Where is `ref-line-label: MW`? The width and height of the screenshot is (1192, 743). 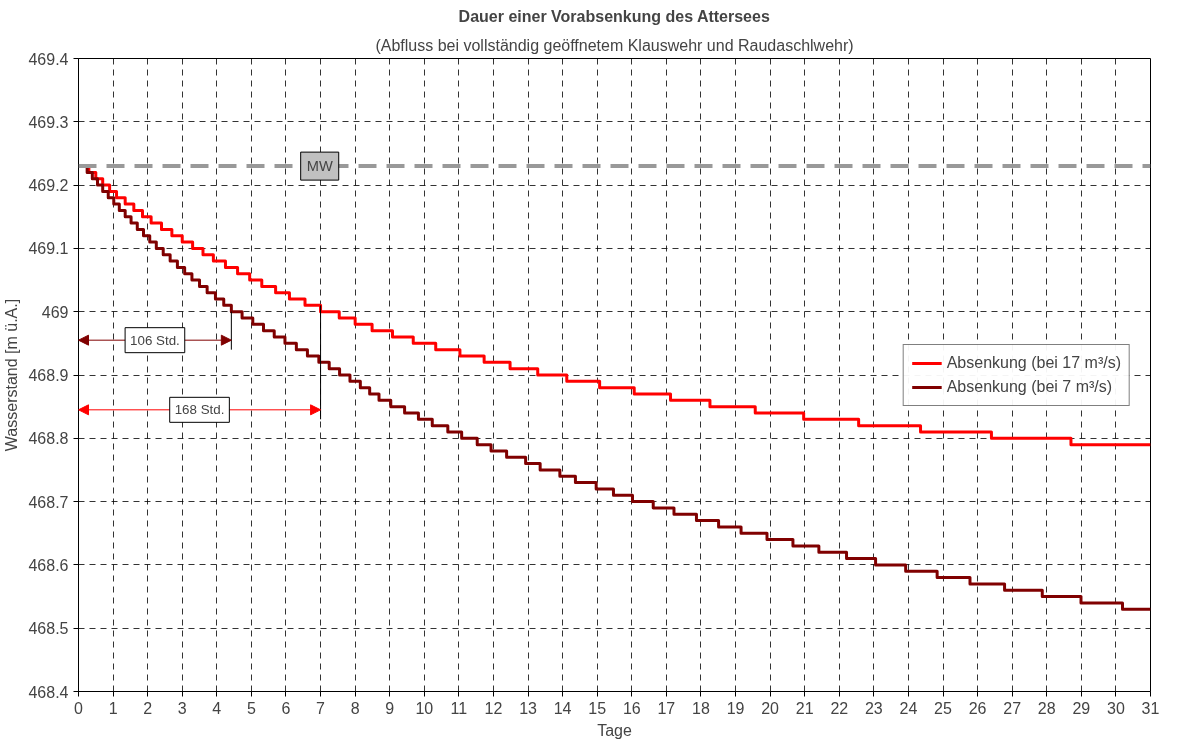
ref-line-label: MW is located at coordinates (319, 166).